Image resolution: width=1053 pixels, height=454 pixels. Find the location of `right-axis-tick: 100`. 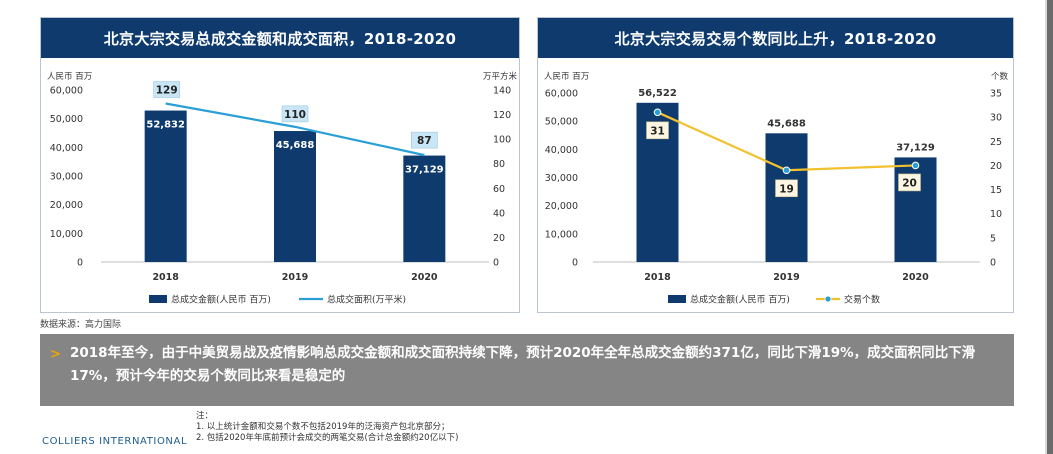

right-axis-tick: 100 is located at coordinates (502, 140).